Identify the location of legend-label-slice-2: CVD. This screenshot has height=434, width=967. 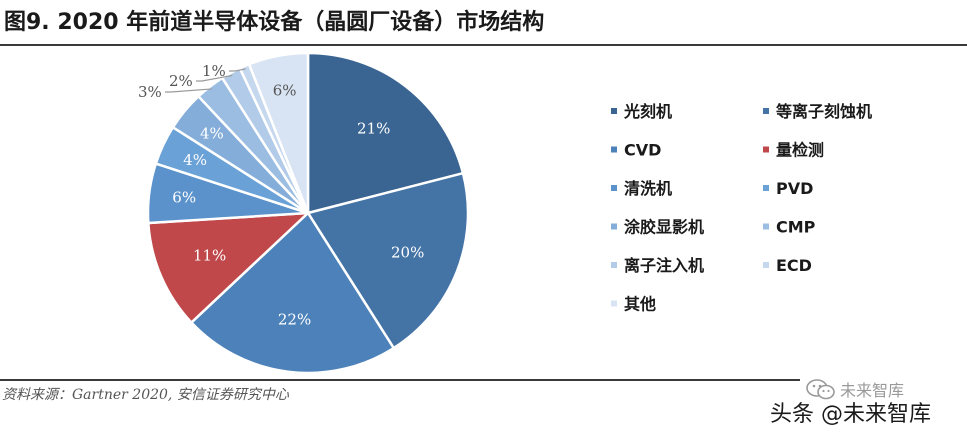
(642, 150).